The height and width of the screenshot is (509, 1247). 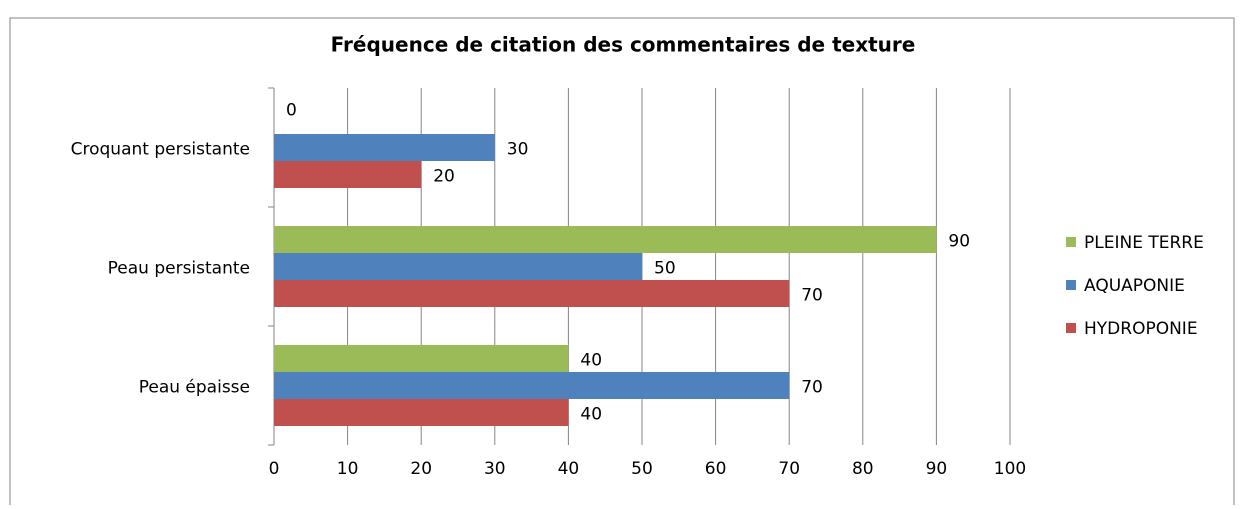 I want to click on y-tick-label: Croquant persistante, so click(x=160, y=150).